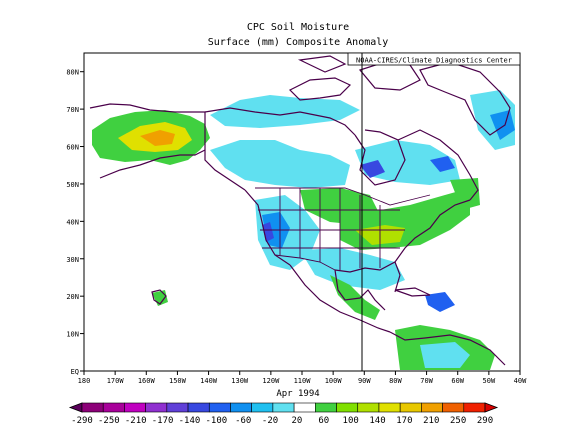  What do you see at coordinates (75, 372) in the screenshot?
I see `lat-tick-label: EQ` at bounding box center [75, 372].